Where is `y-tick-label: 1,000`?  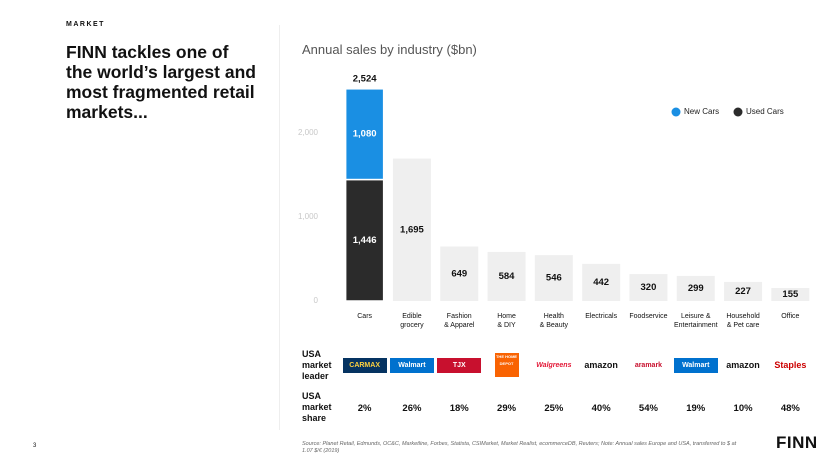
y-tick-label: 1,000 is located at coordinates (308, 216).